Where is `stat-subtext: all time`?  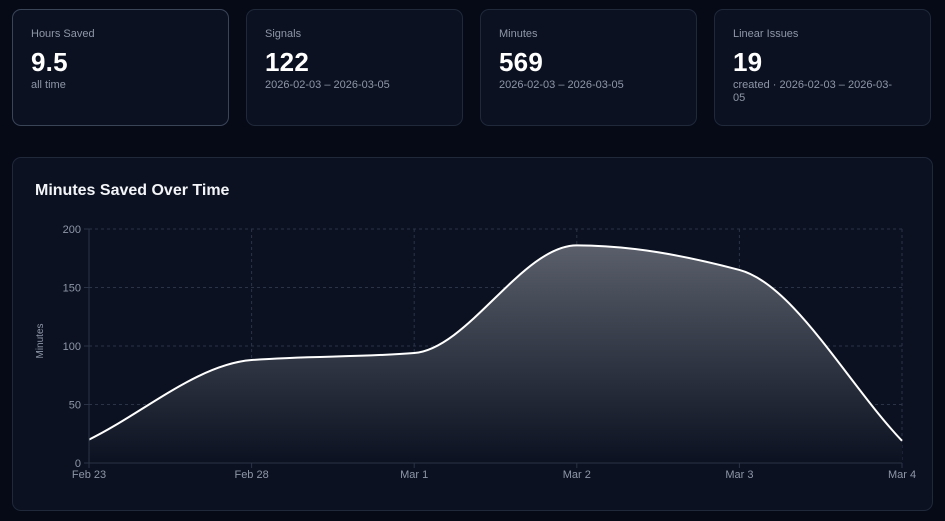 stat-subtext: all time is located at coordinates (48, 85).